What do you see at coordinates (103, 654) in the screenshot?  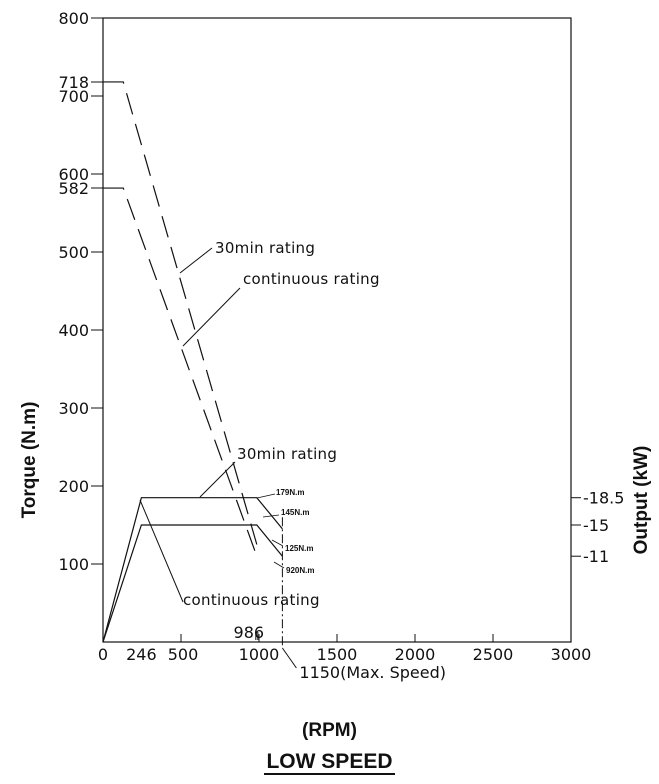 I see `x-tick-label: 0` at bounding box center [103, 654].